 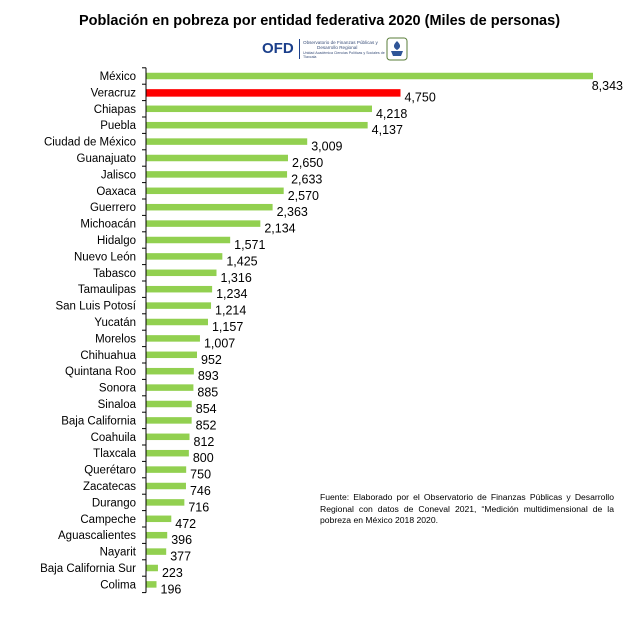 I want to click on logo-line-2: Desarrollo Regional, so click(x=337, y=48).